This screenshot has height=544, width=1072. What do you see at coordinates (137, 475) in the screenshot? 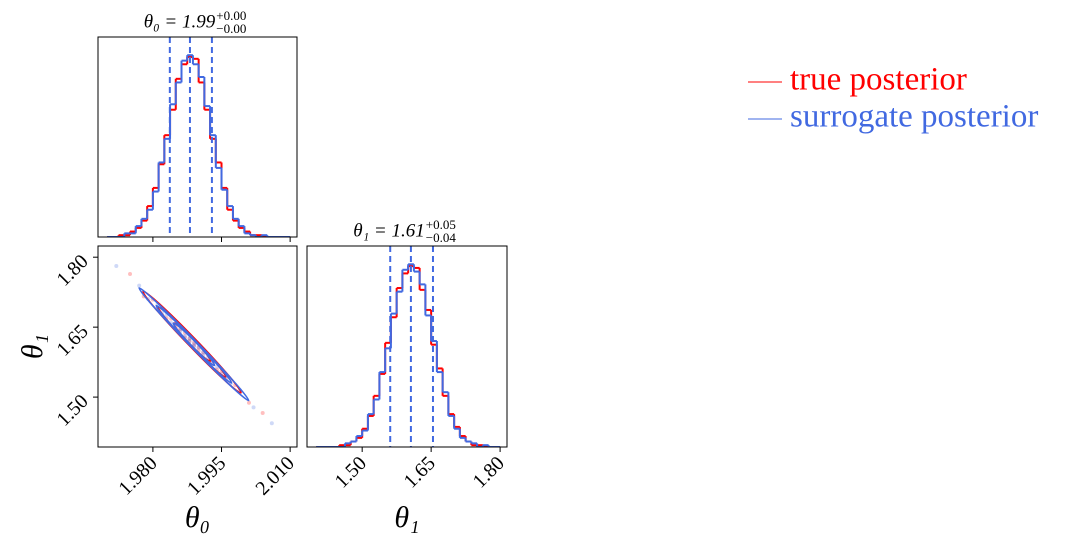
I see `x-tick-label: 1.980` at bounding box center [137, 475].